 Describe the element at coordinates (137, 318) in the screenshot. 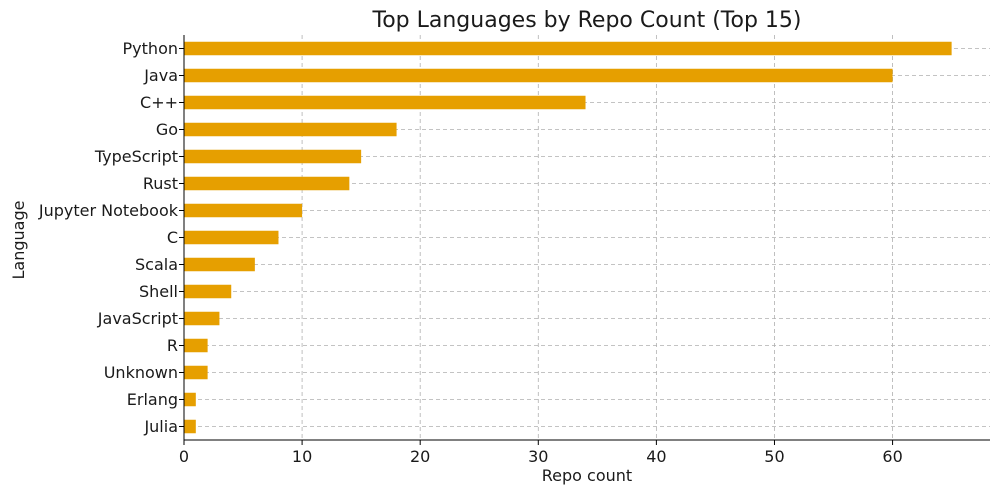

I see `y-tick-label-javascript: JavaScript` at that location.